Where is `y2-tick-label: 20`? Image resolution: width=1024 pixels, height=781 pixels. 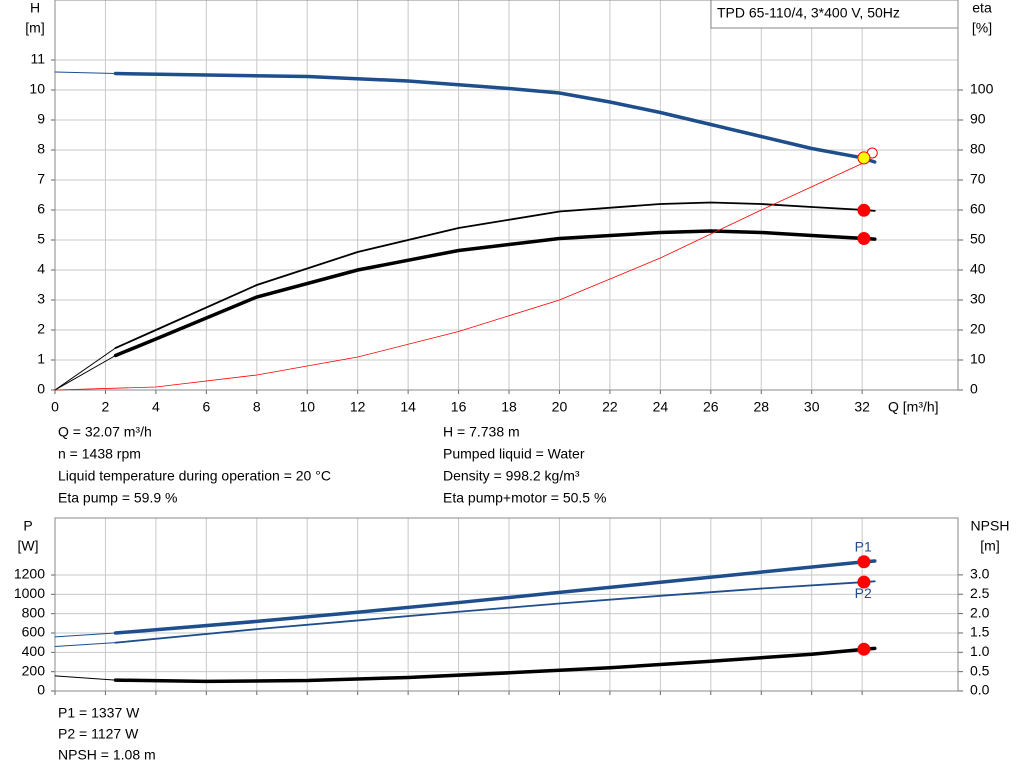
y2-tick-label: 20 is located at coordinates (978, 329).